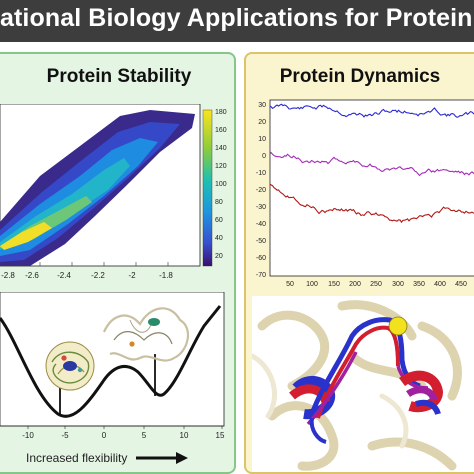 The image size is (474, 474). Describe the element at coordinates (219, 220) in the screenshot. I see `colorbar-tick: 60` at that location.